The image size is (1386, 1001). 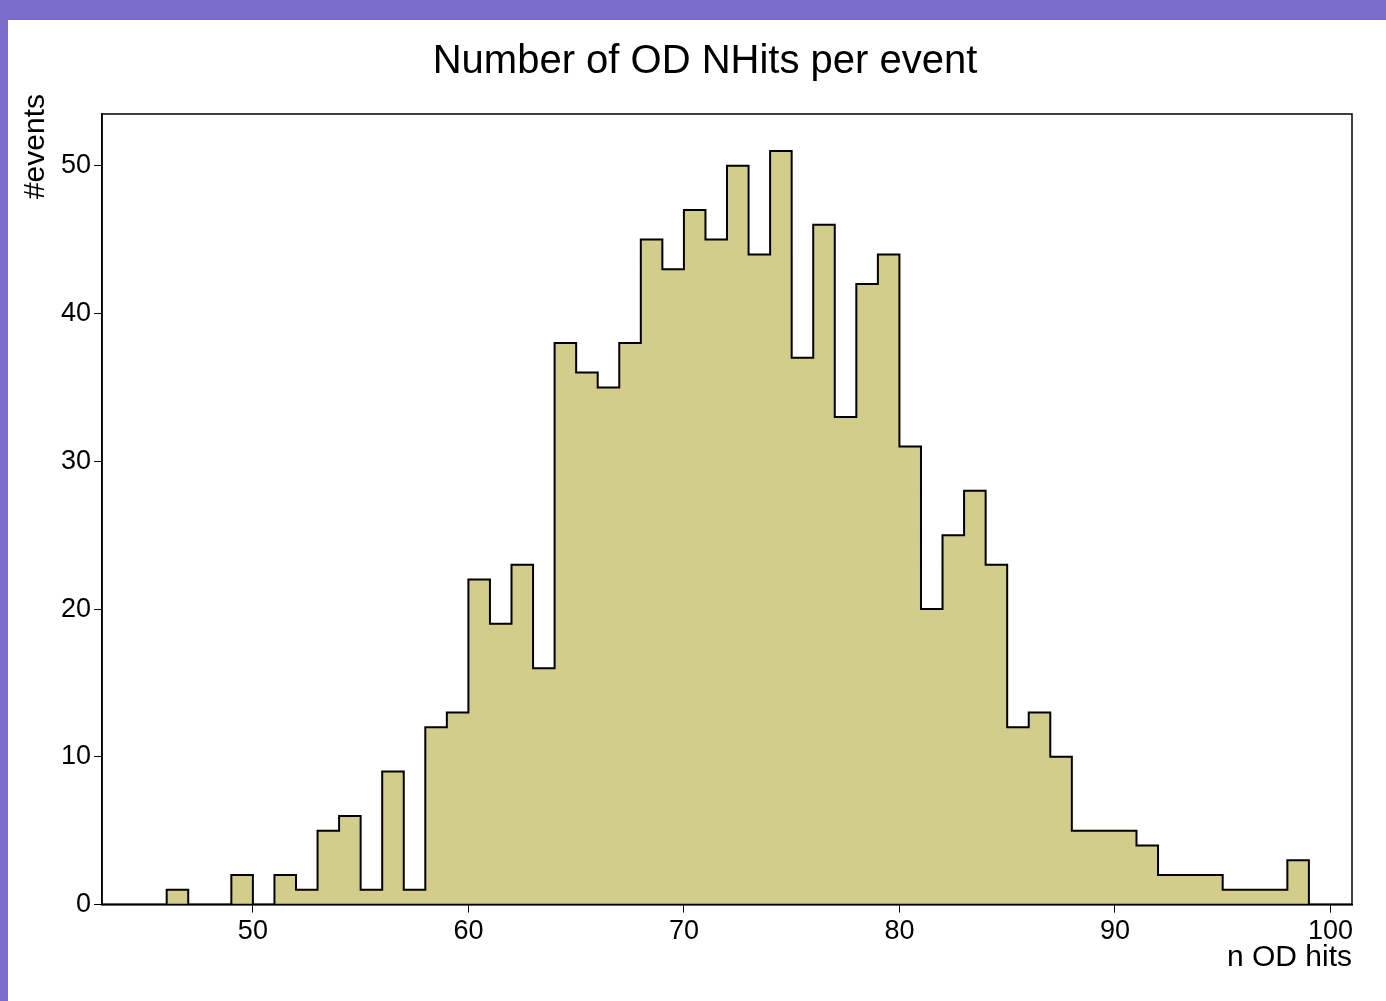 I want to click on y-tick-label: 0, so click(x=84, y=903).